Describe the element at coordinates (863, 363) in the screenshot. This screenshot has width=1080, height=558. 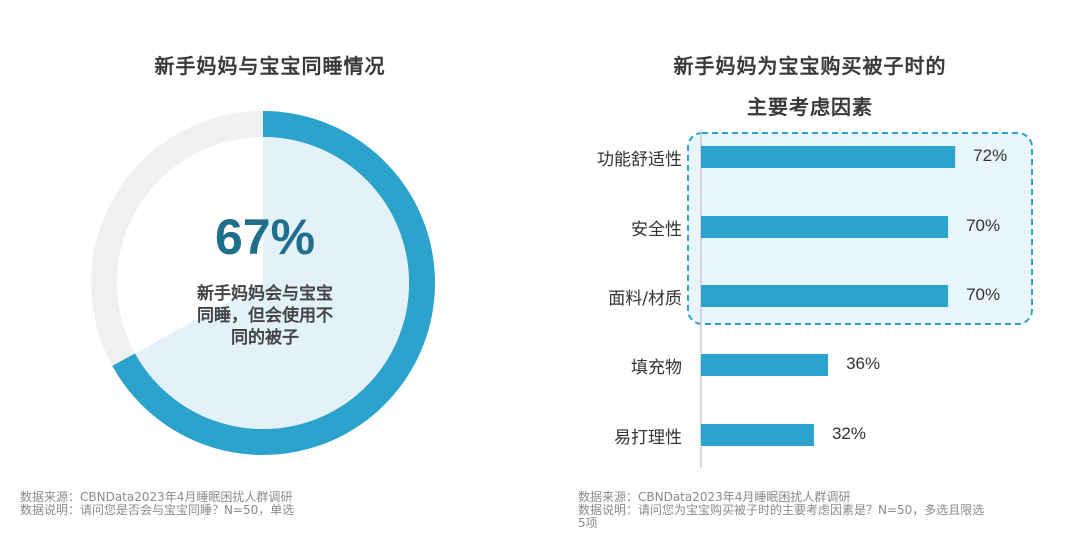
I see `value-label: 36%` at that location.